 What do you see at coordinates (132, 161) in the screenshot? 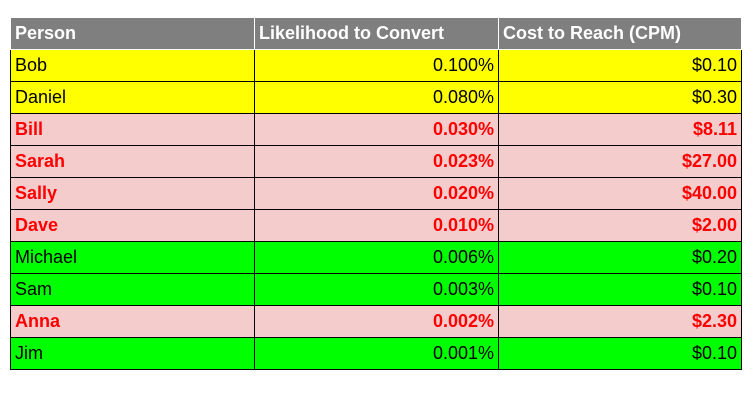
I see `person-cell: Sarah` at bounding box center [132, 161].